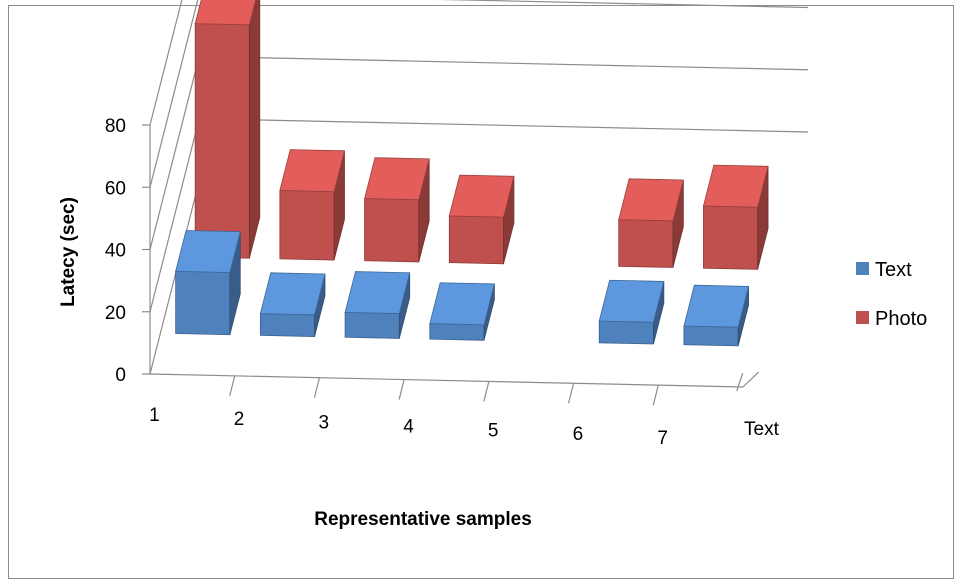 The height and width of the screenshot is (581, 956). Describe the element at coordinates (891, 294) in the screenshot. I see `legend: Text Photo` at that location.